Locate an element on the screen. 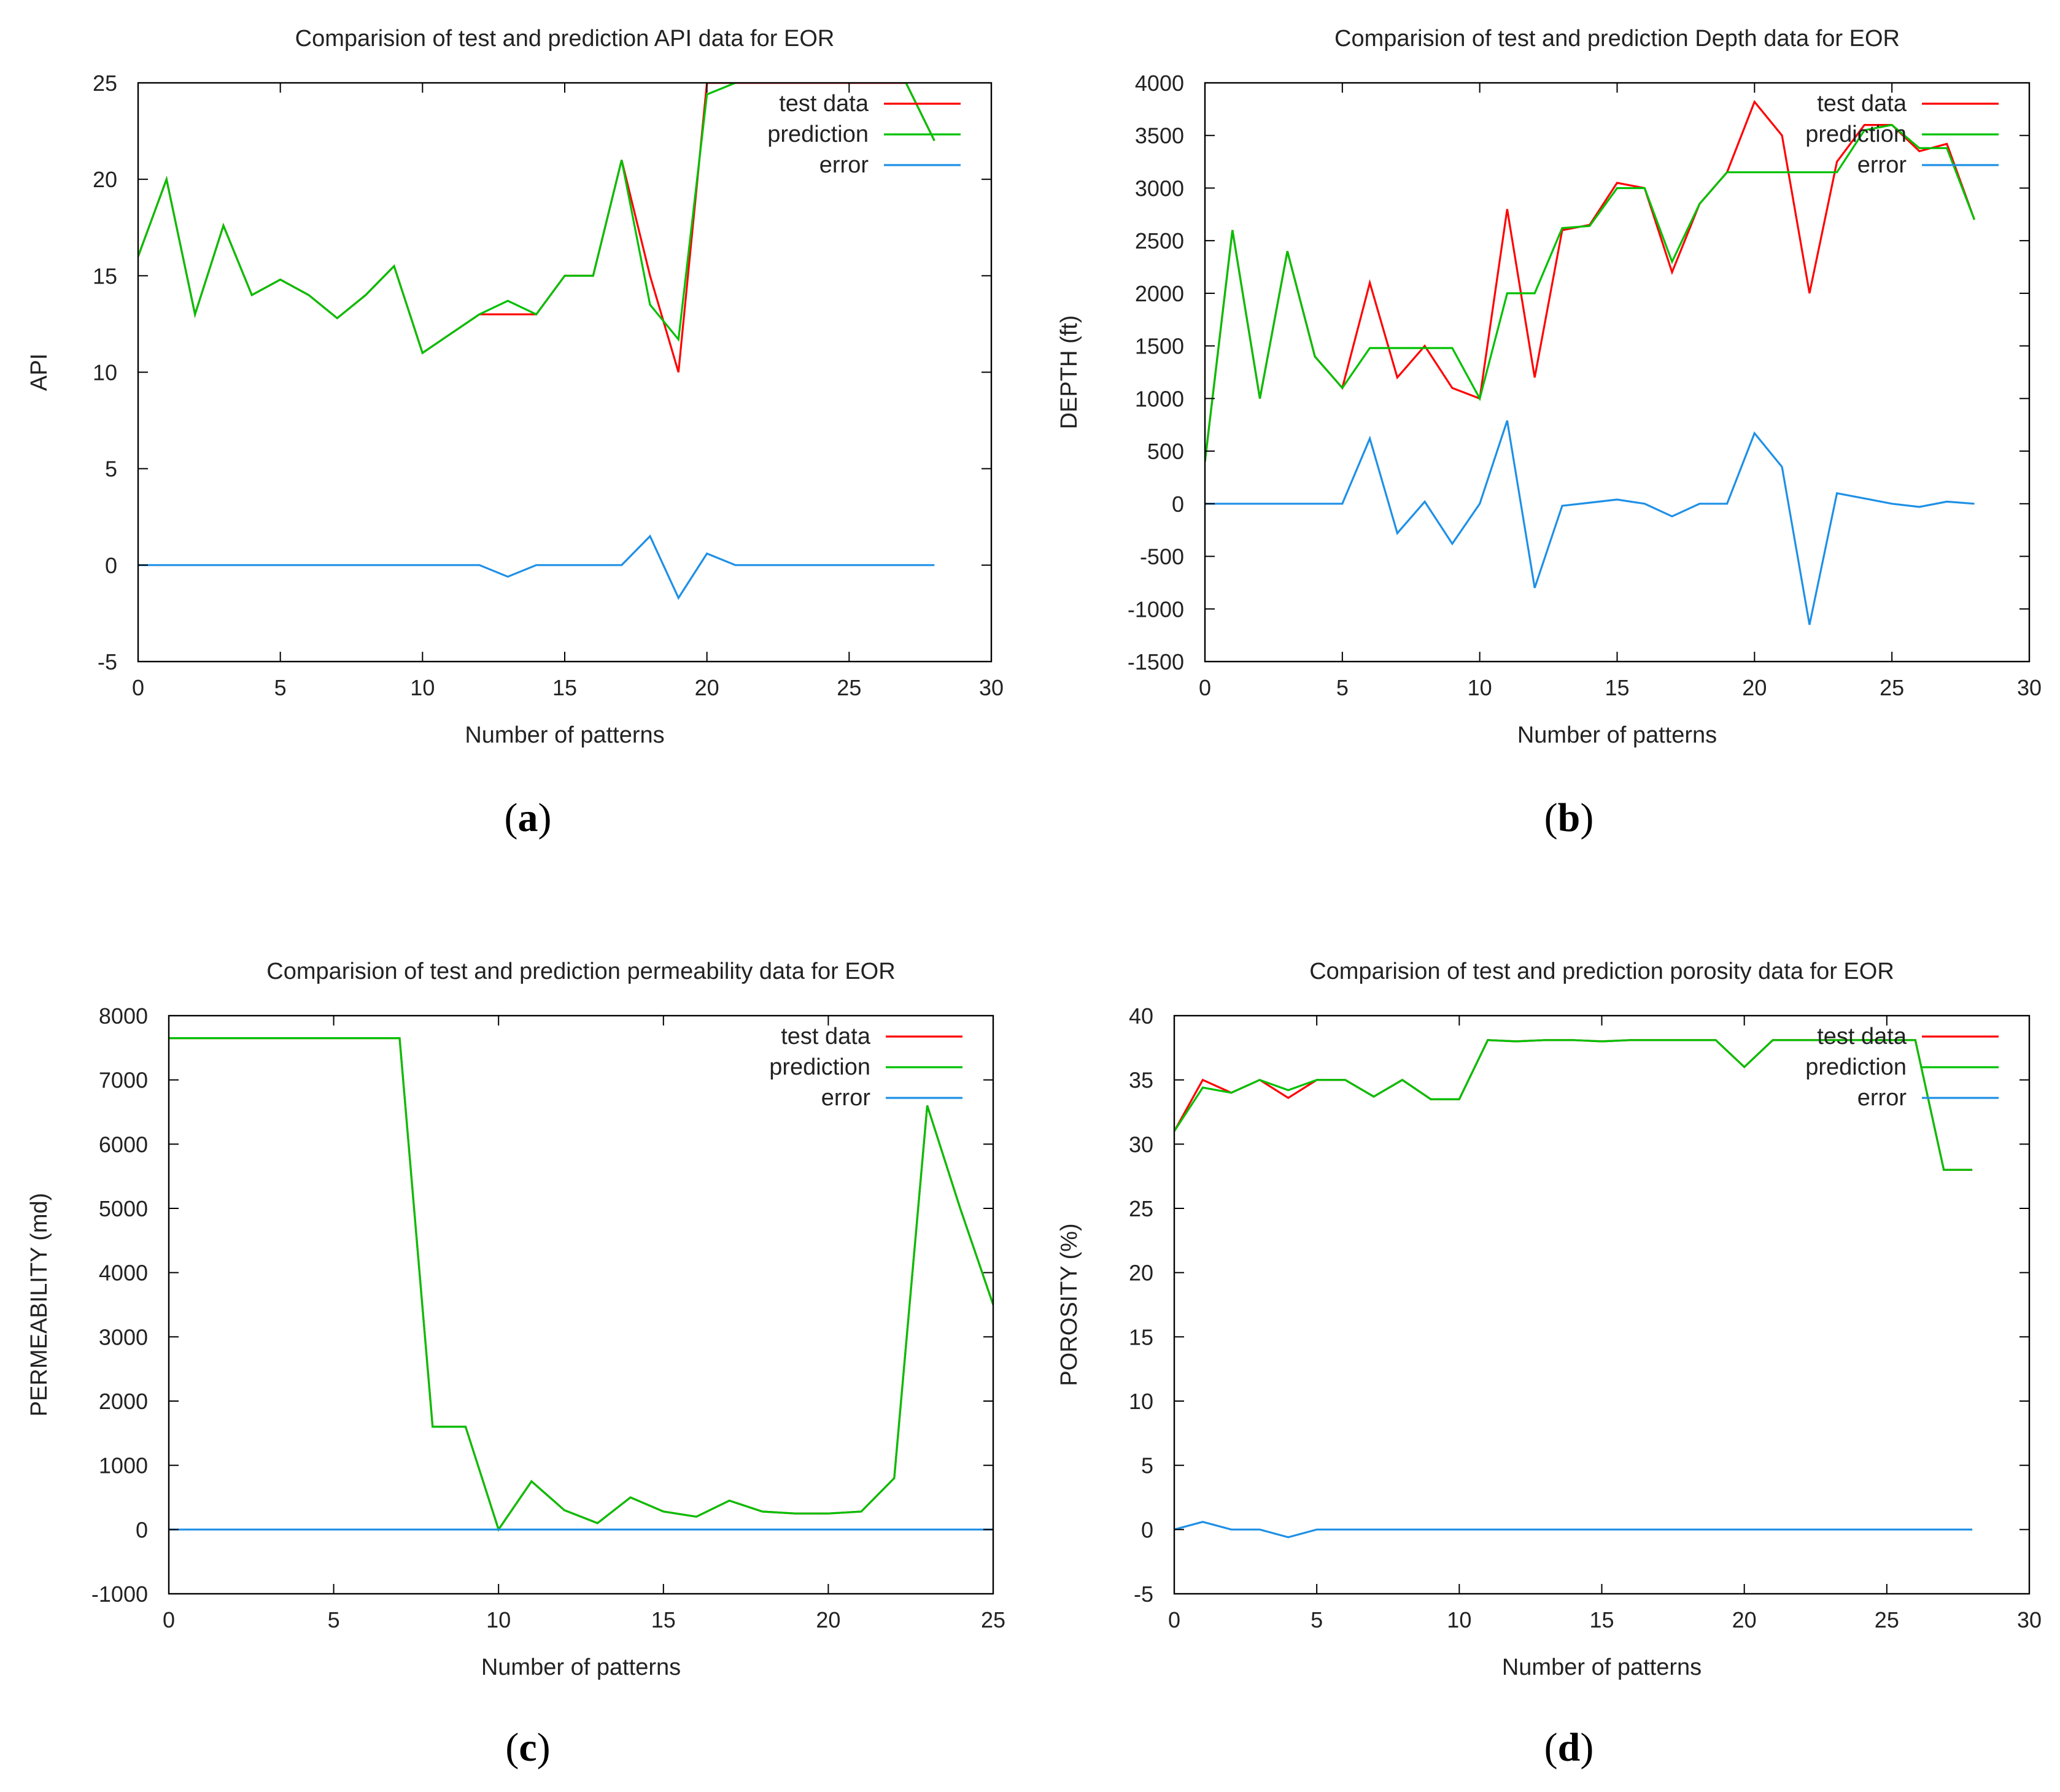  caption-c-letter: c is located at coordinates (528, 1748).